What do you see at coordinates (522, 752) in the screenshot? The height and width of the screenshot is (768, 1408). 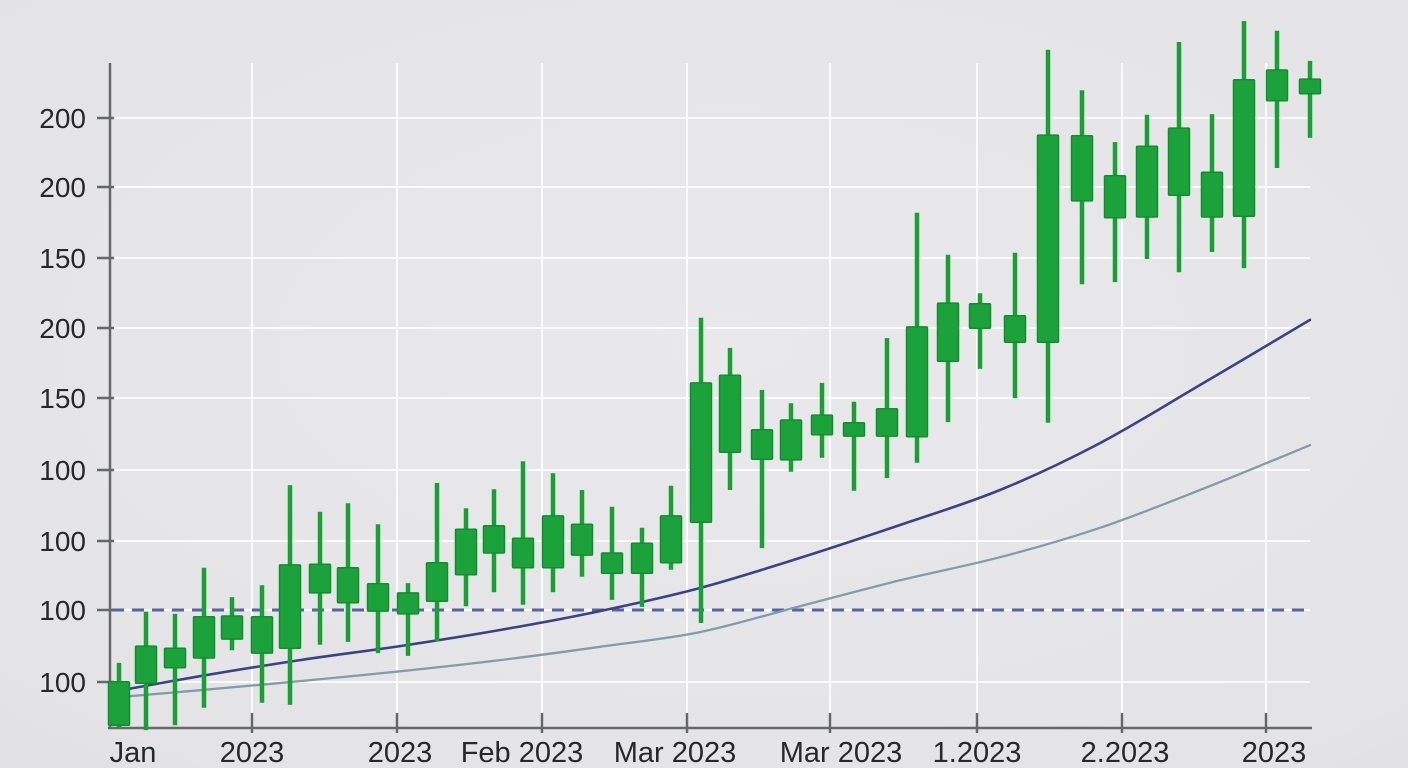 I see `x-tick-label: Feb 2023` at bounding box center [522, 752].